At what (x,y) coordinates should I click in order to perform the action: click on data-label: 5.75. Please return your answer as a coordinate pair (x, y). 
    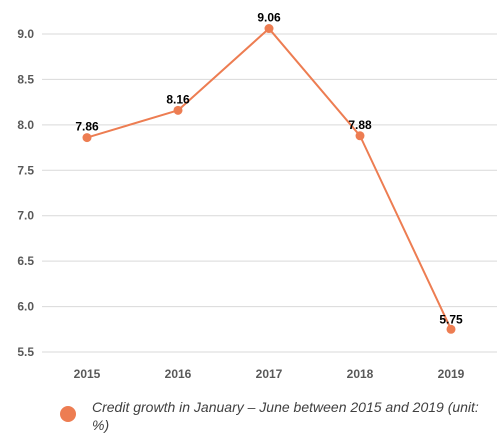
    Looking at the image, I should click on (451, 319).